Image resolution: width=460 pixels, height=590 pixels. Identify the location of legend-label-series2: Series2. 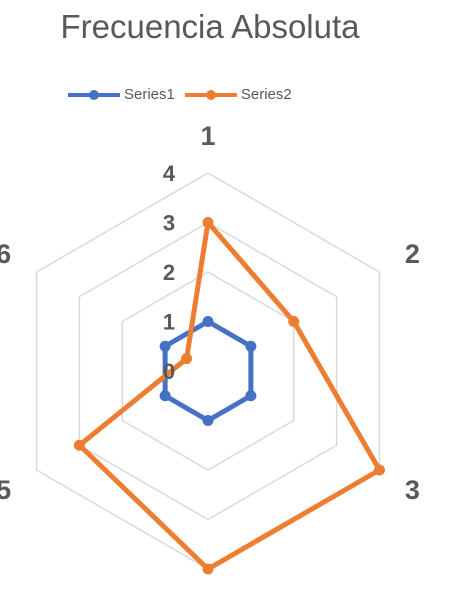
(266, 94).